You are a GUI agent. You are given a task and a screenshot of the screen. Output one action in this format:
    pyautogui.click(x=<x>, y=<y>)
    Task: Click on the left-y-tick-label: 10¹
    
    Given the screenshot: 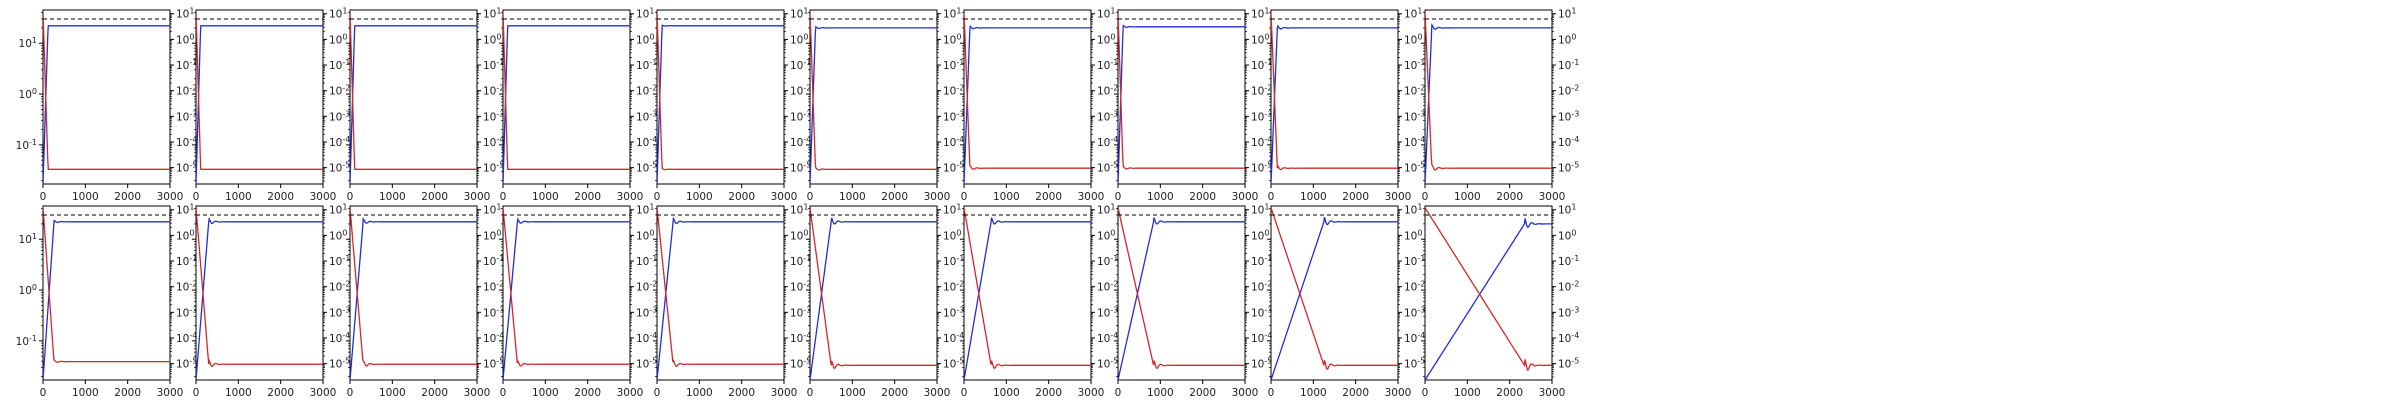 What is the action you would take?
    pyautogui.click(x=28, y=239)
    